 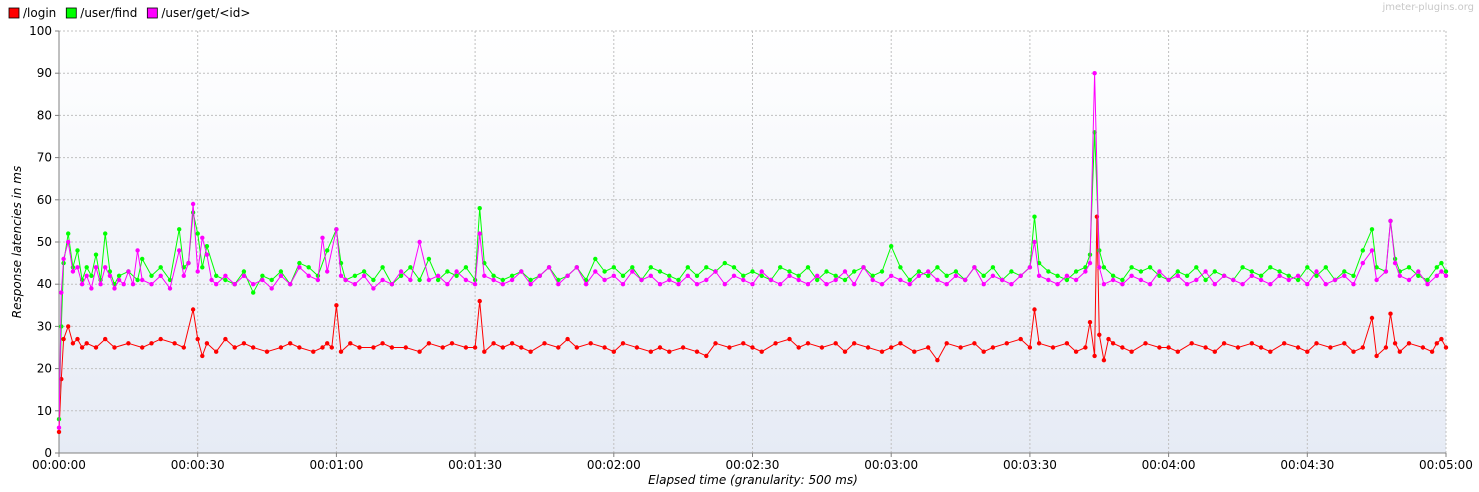 What do you see at coordinates (44, 326) in the screenshot?
I see `y-tick-label: 30` at bounding box center [44, 326].